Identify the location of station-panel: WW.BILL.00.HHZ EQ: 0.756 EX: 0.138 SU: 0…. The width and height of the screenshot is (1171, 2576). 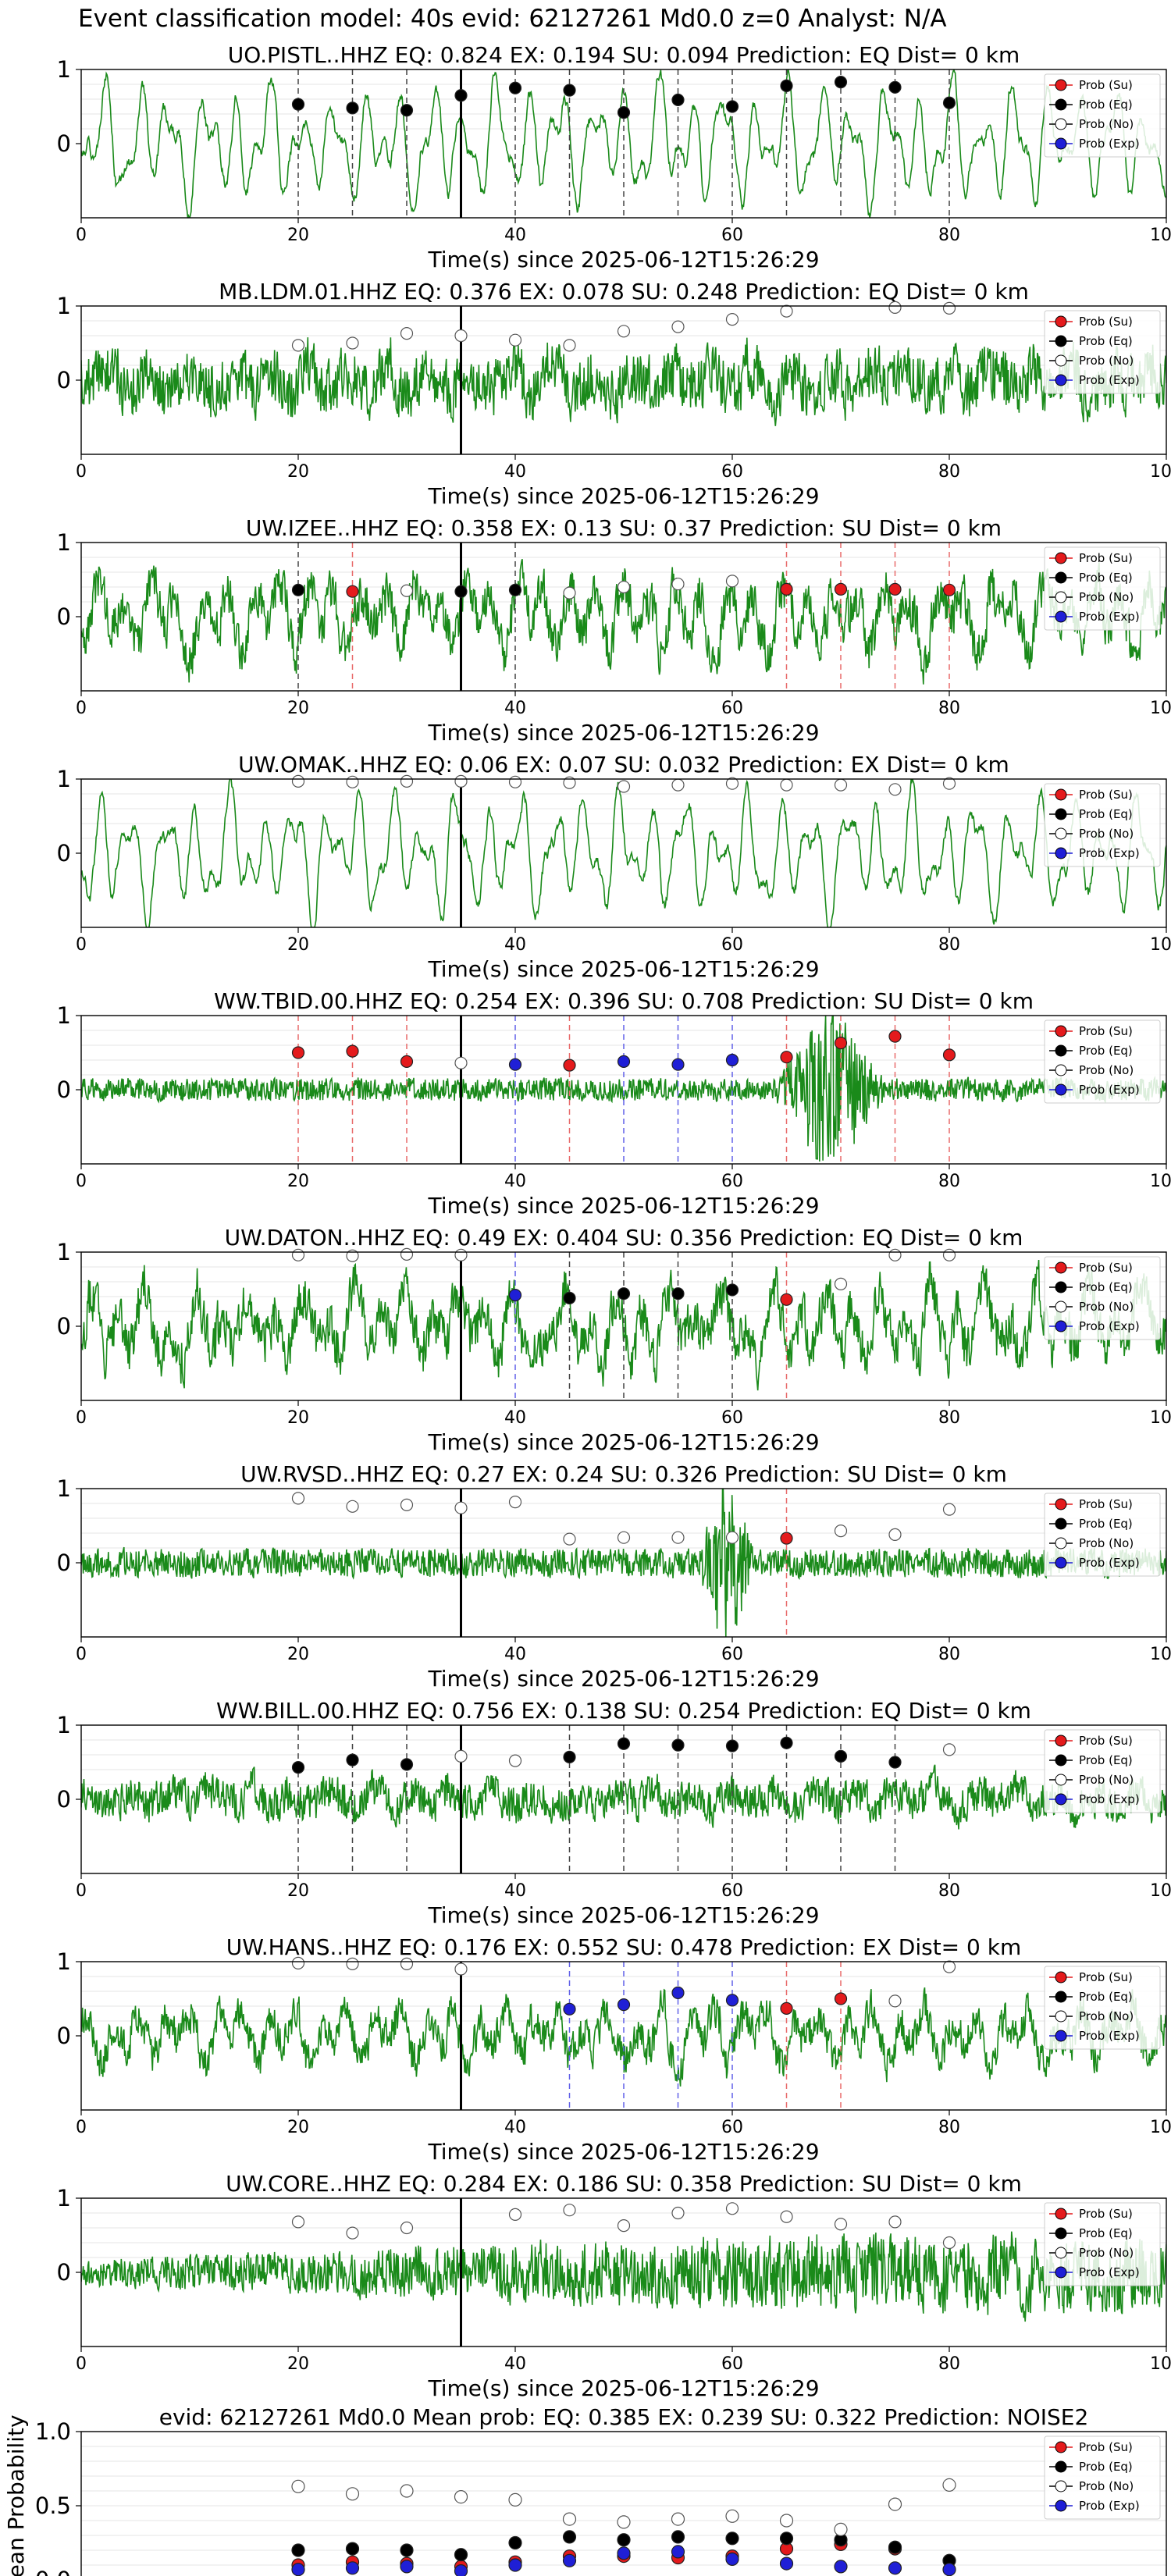
(614, 1813).